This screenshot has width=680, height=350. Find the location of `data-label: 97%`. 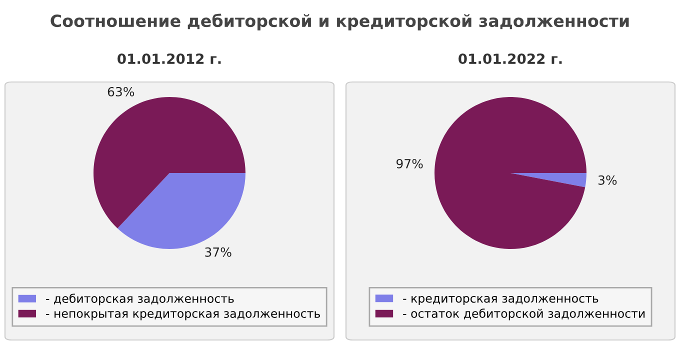

data-label: 97% is located at coordinates (409, 163).